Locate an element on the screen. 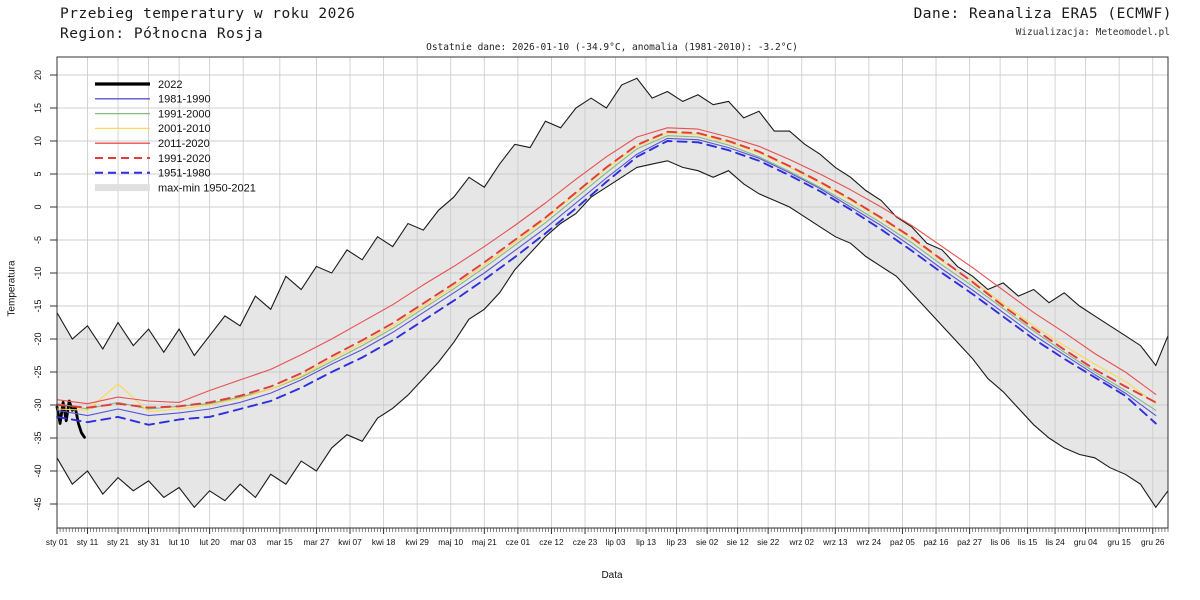  legend-label: 1991-2000 is located at coordinates (184, 114).